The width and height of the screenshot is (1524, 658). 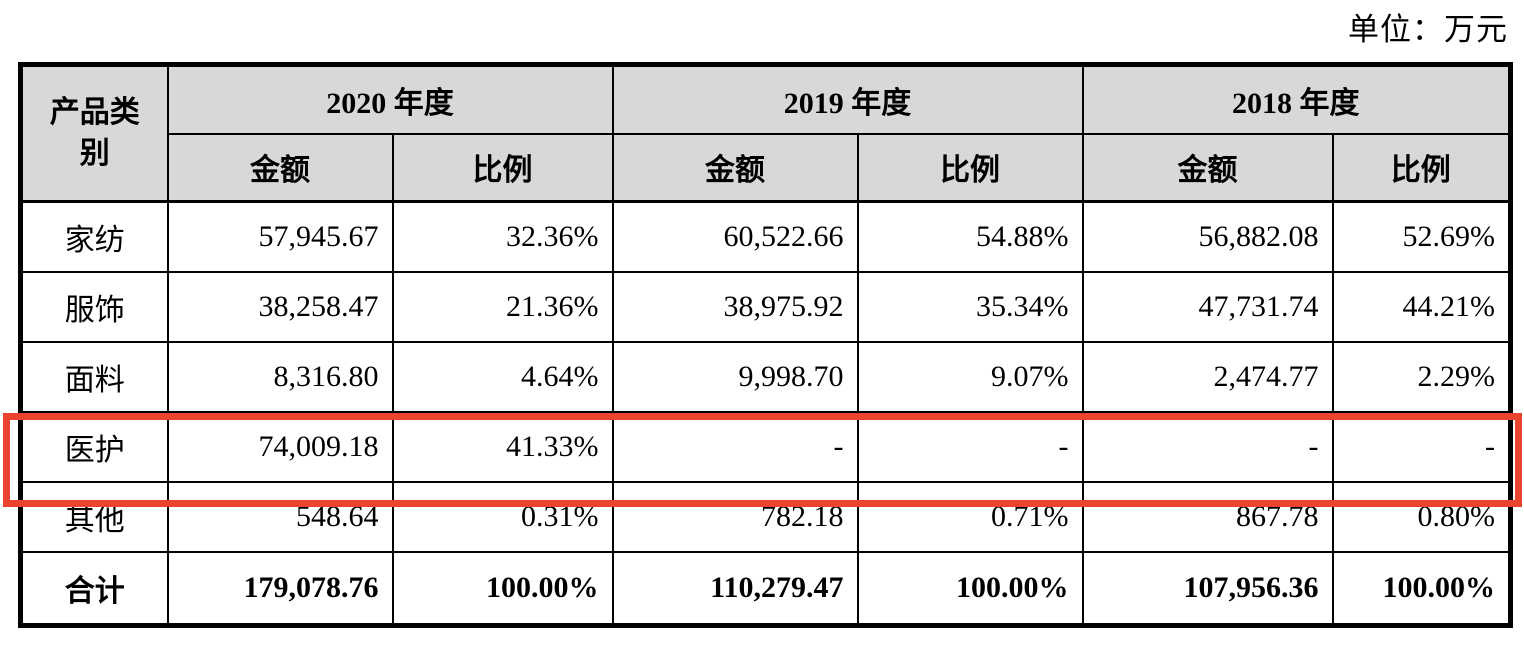 I want to click on row-category: 家纺, so click(x=94, y=236).